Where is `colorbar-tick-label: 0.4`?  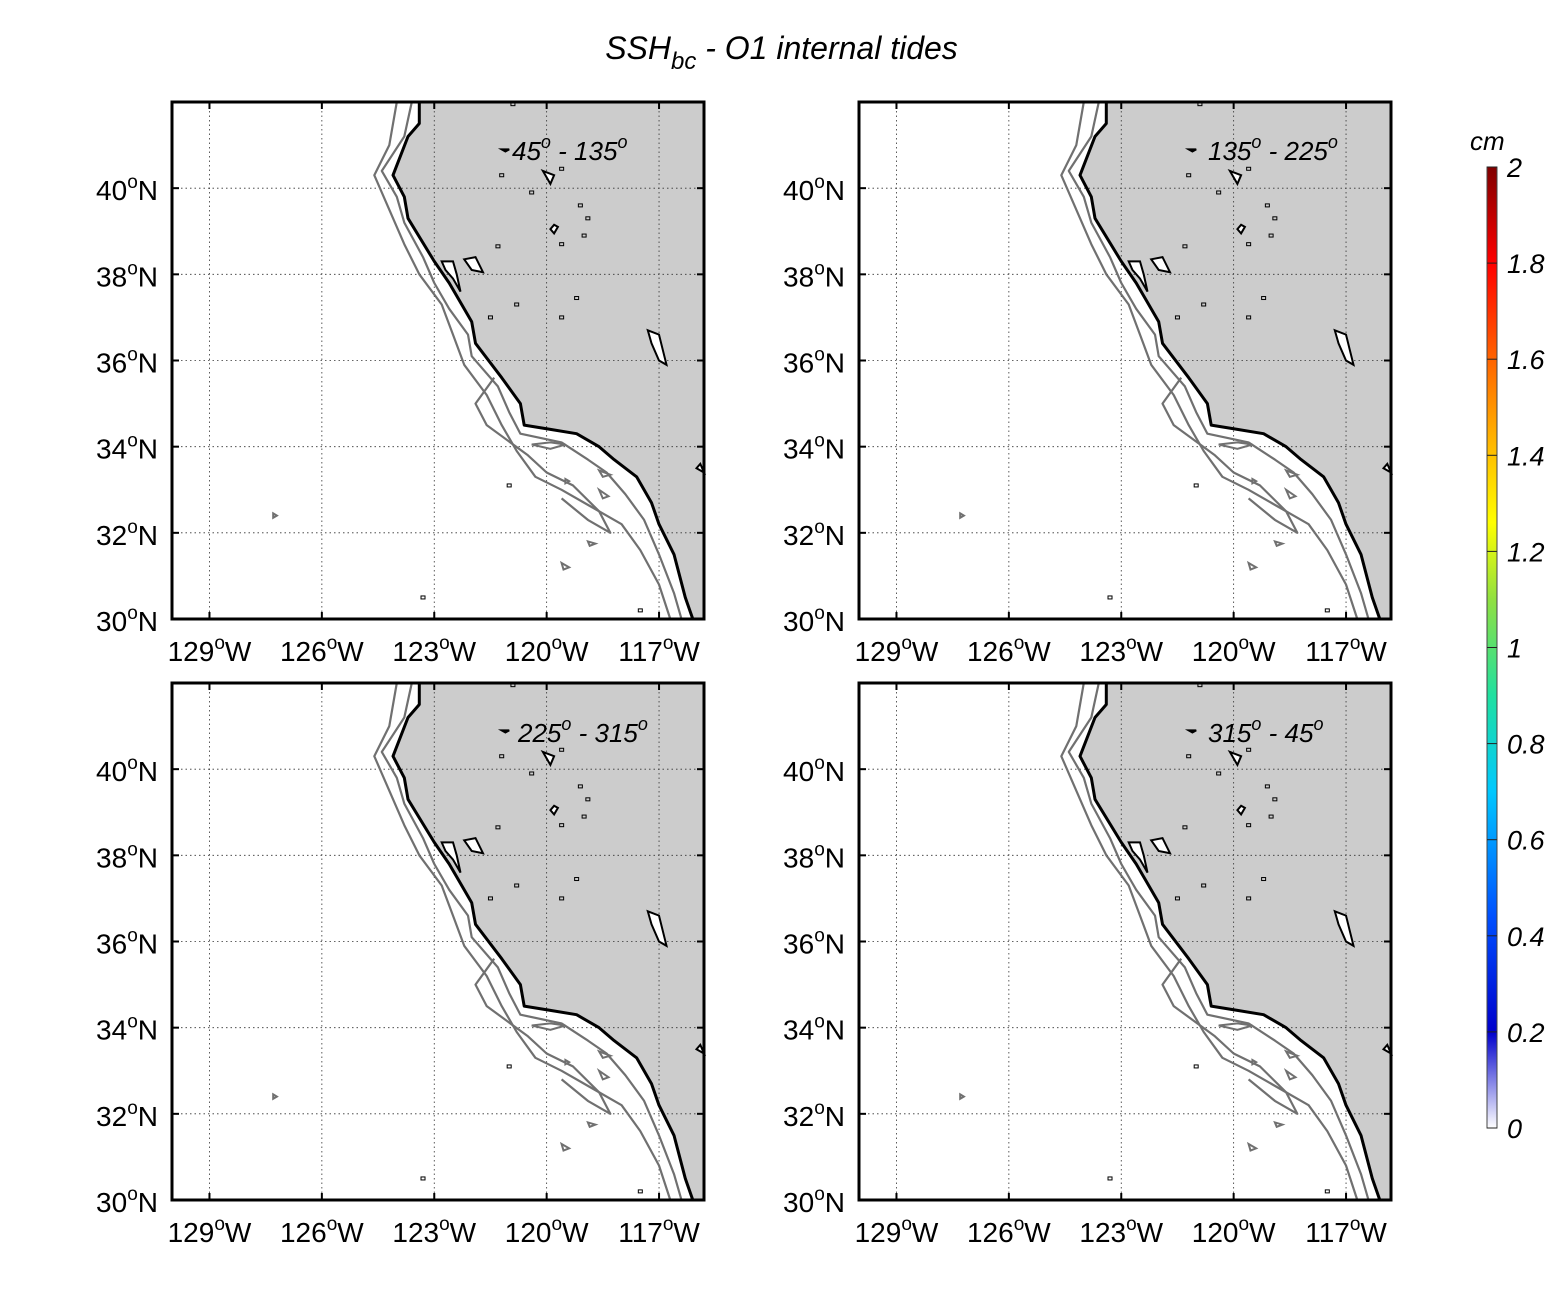 colorbar-tick-label: 0.4 is located at coordinates (1526, 937).